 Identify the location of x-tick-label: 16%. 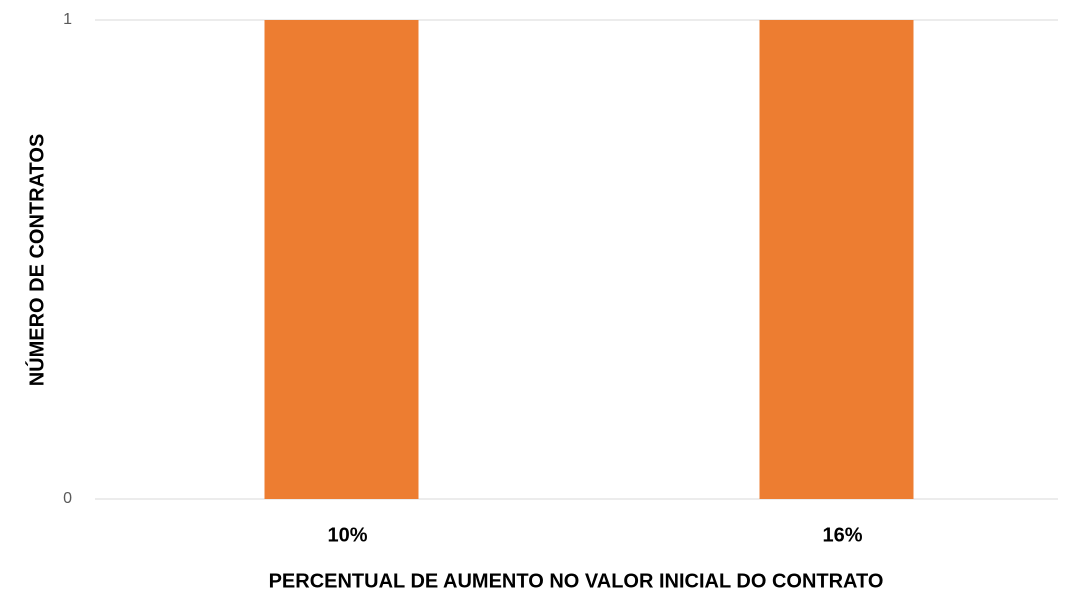
(842, 535).